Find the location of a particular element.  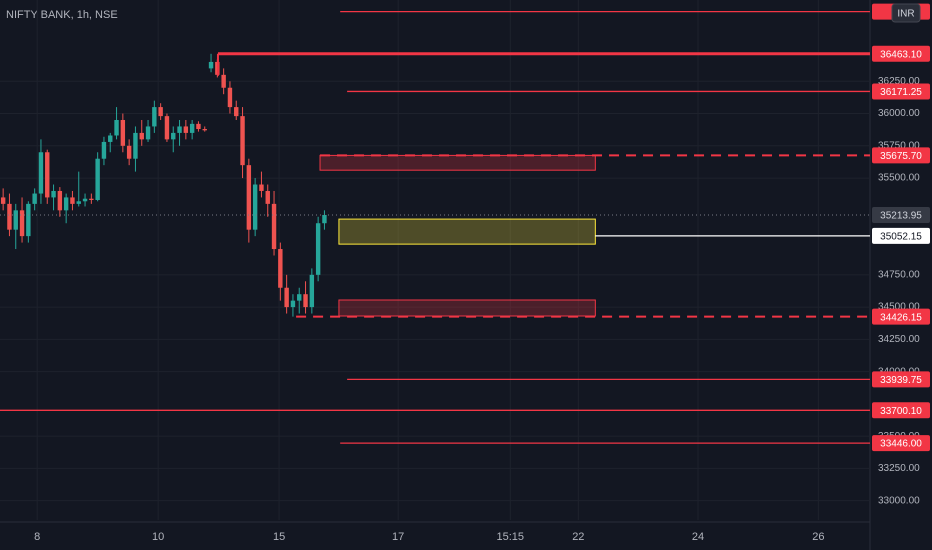

last-price-label: 35213.95 is located at coordinates (901, 216).